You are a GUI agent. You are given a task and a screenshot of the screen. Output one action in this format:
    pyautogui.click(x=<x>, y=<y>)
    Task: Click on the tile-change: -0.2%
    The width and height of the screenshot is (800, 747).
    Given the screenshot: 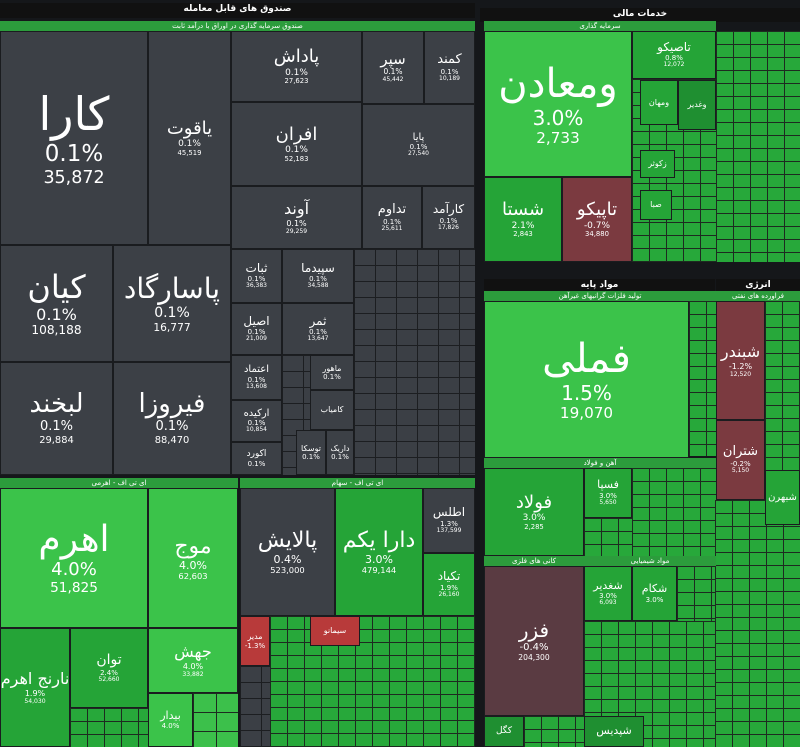 What is the action you would take?
    pyautogui.click(x=740, y=464)
    